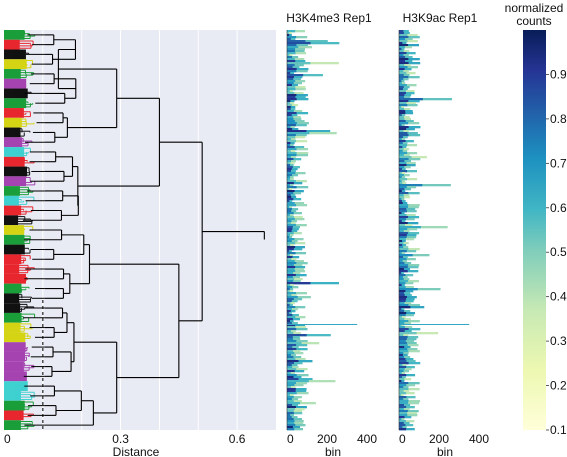 This screenshot has width=567, height=457. I want to click on colorbar-tick-label: 0.9, so click(558, 74).